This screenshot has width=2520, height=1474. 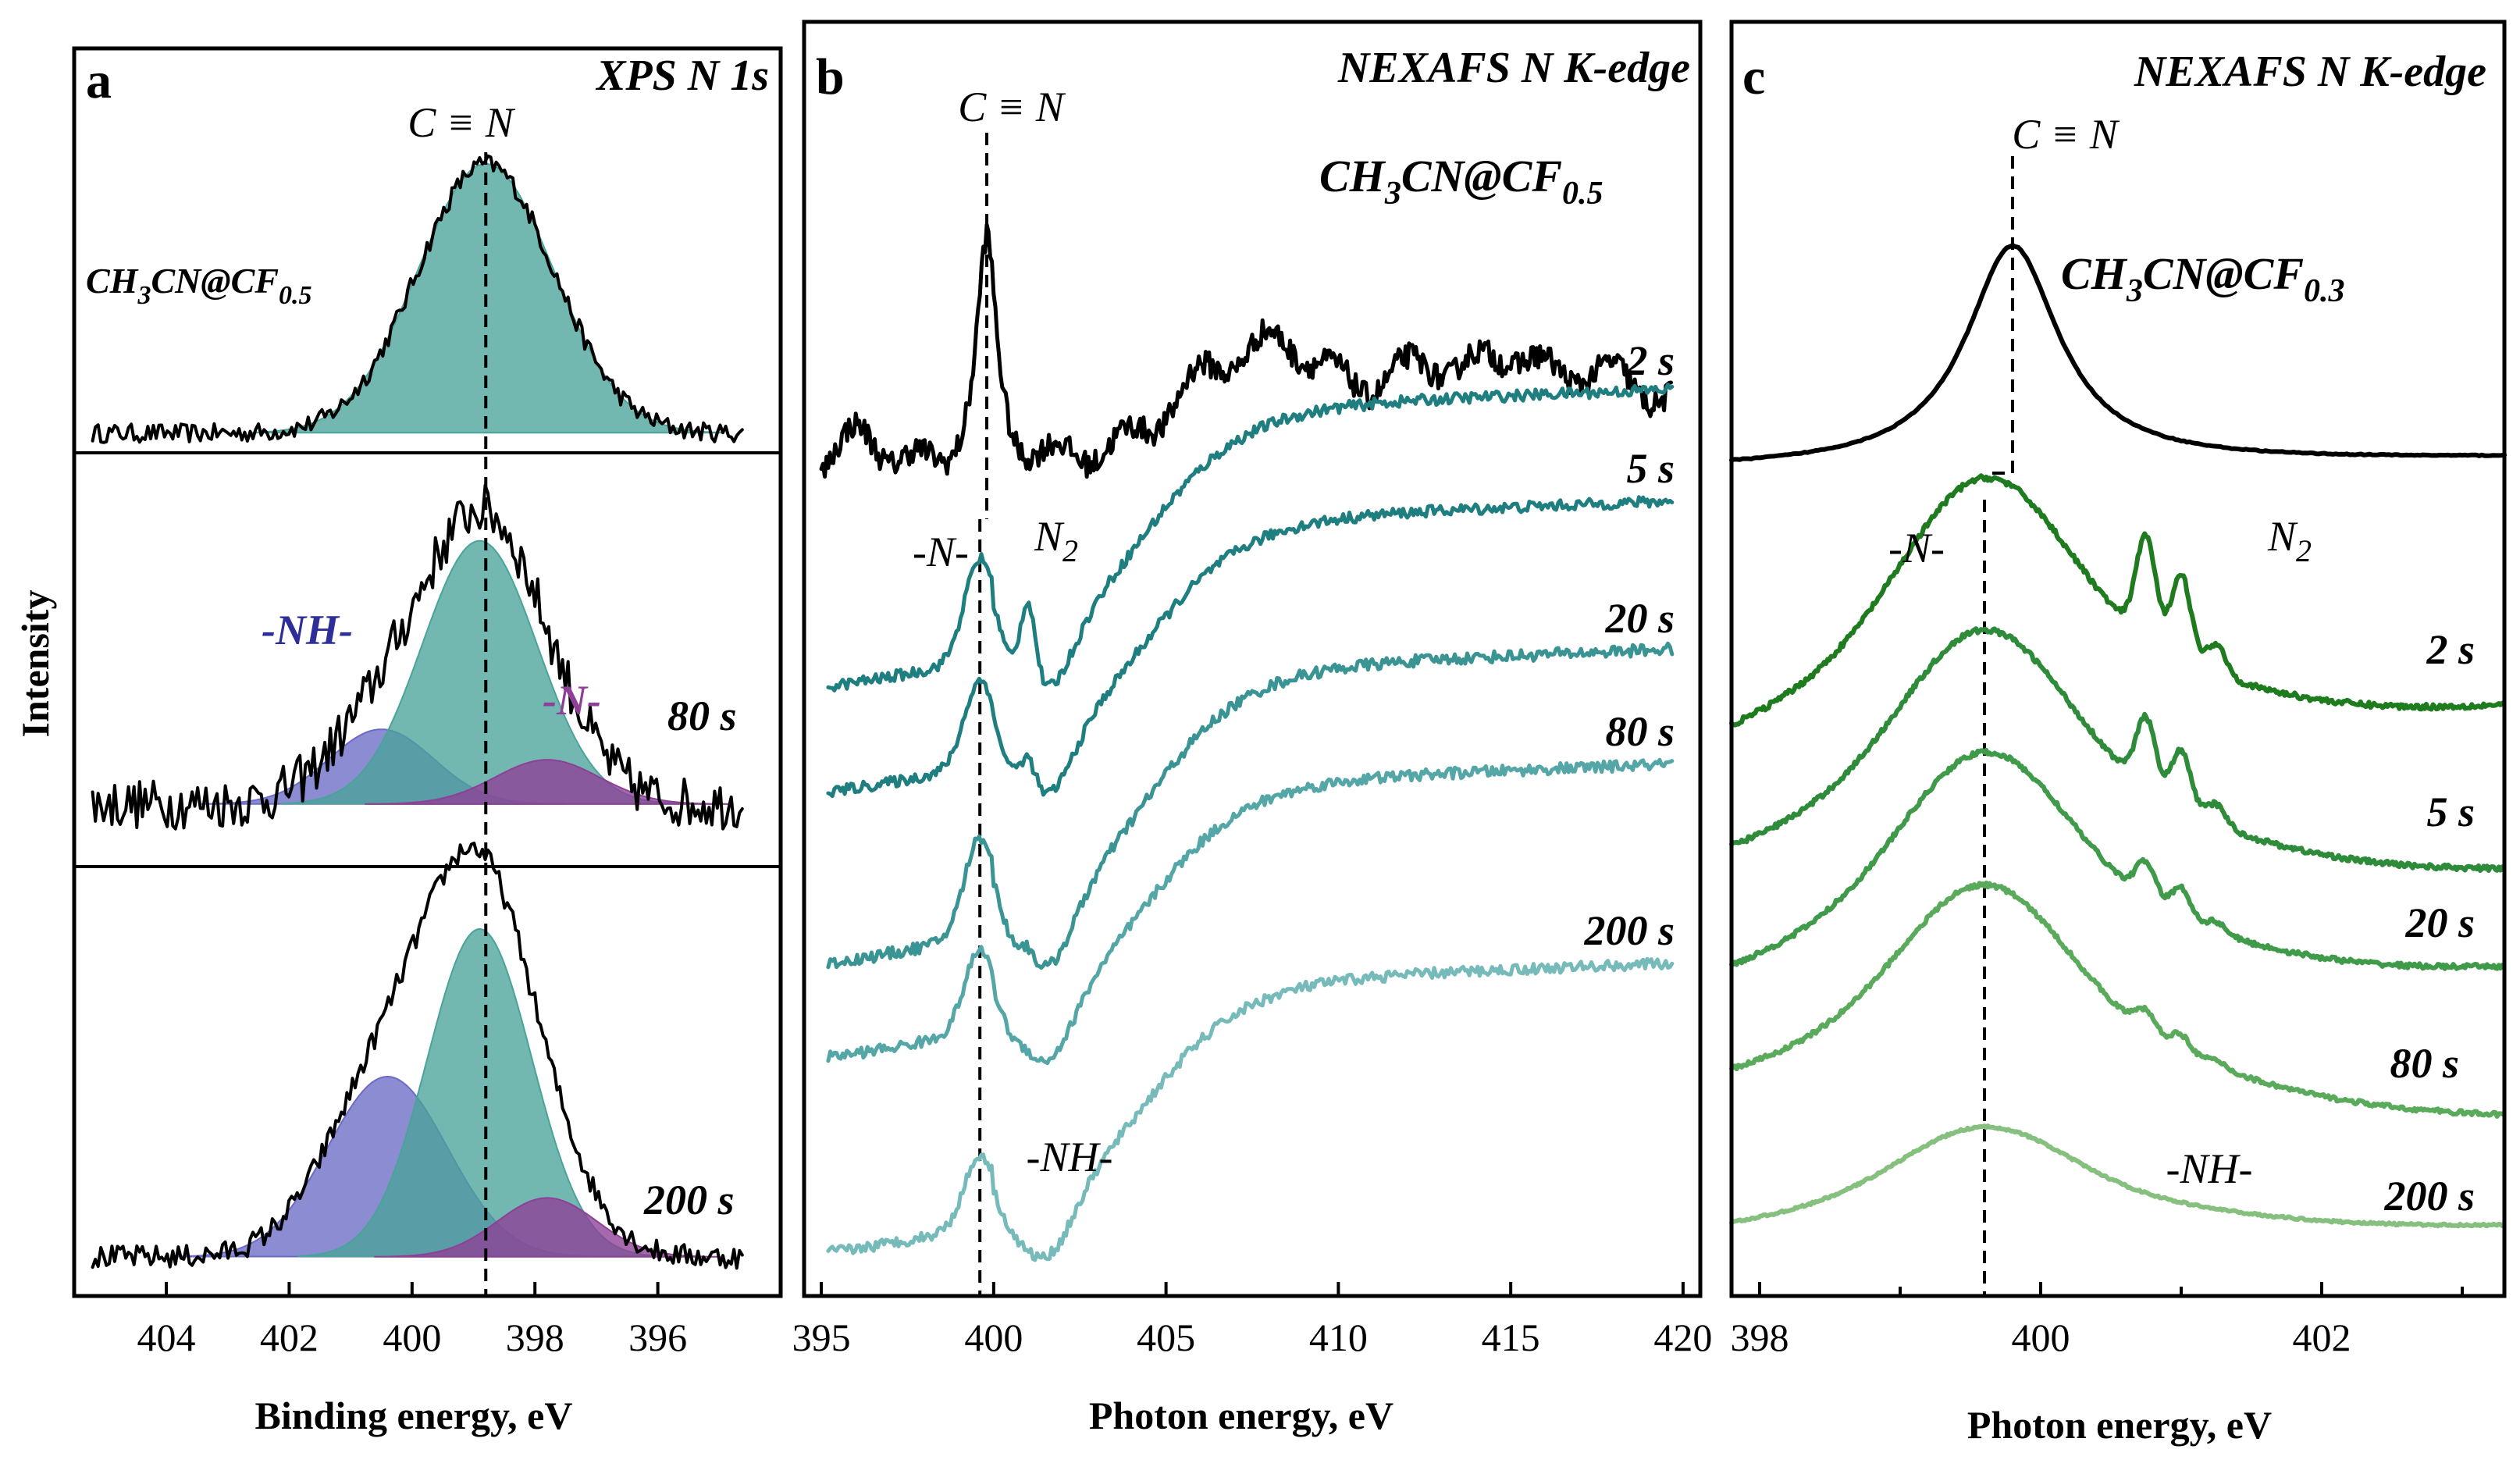 What do you see at coordinates (1070, 1157) in the screenshot?
I see `panel-b-nh-label: -NH-` at bounding box center [1070, 1157].